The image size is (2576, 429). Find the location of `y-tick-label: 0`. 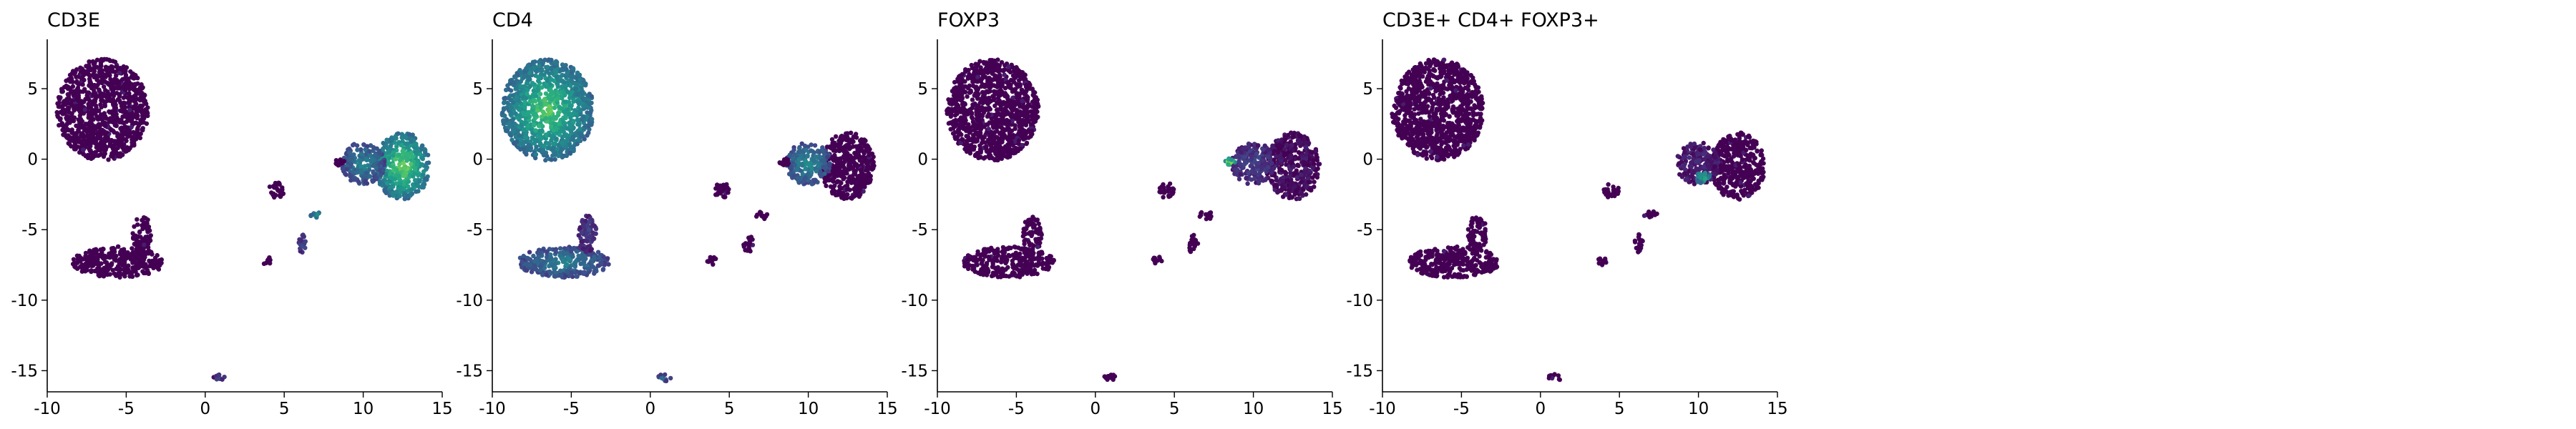

y-tick-label: 0 is located at coordinates (32, 160).